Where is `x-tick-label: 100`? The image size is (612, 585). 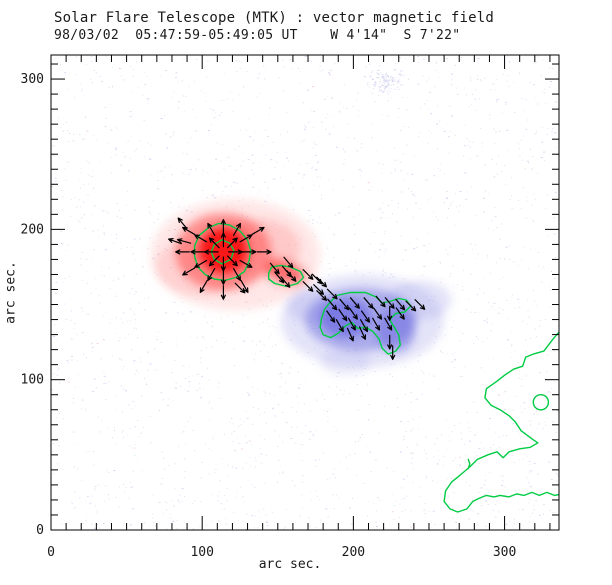 x-tick-label: 100 is located at coordinates (201, 552).